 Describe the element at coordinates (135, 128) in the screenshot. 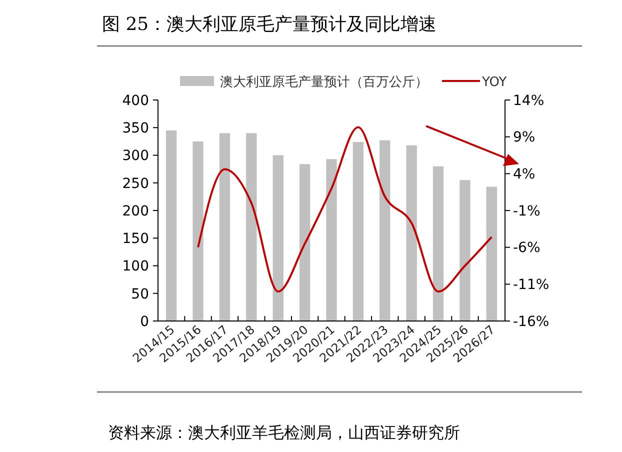

I see `y-tick-label: 350` at that location.